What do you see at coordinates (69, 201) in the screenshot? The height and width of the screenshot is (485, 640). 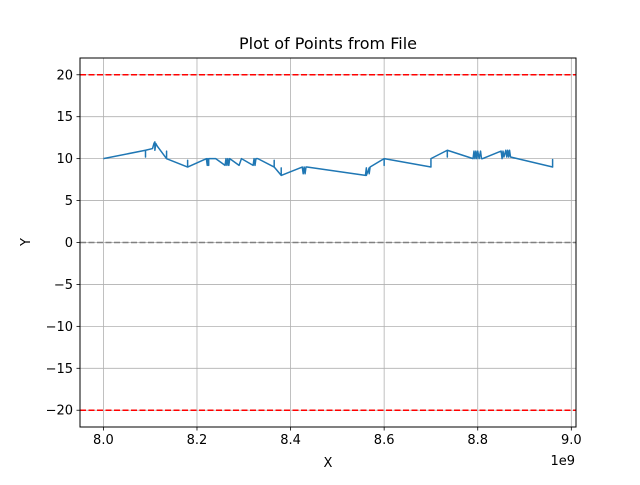 I see `y-tick-label: 5` at bounding box center [69, 201].